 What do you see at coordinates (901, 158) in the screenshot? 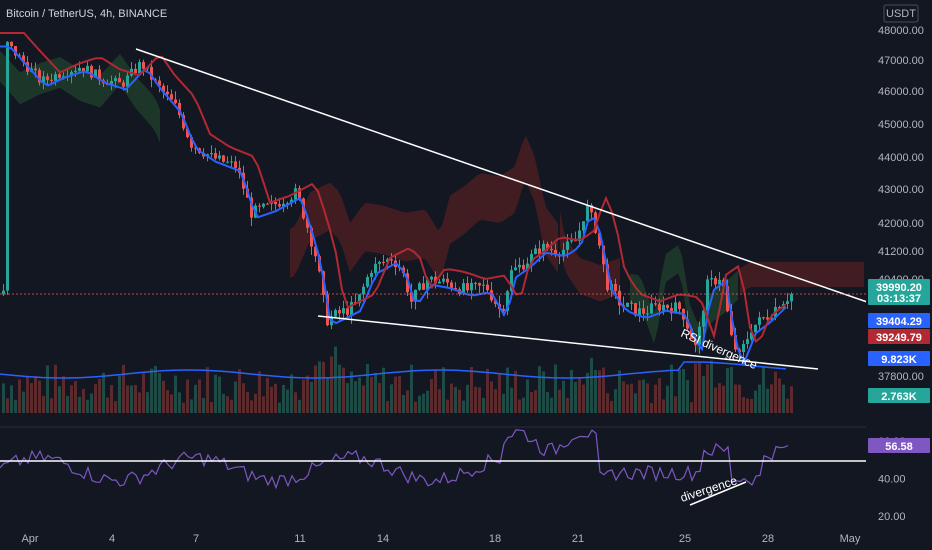
I see `y-tick-label: 44000.00` at bounding box center [901, 158].